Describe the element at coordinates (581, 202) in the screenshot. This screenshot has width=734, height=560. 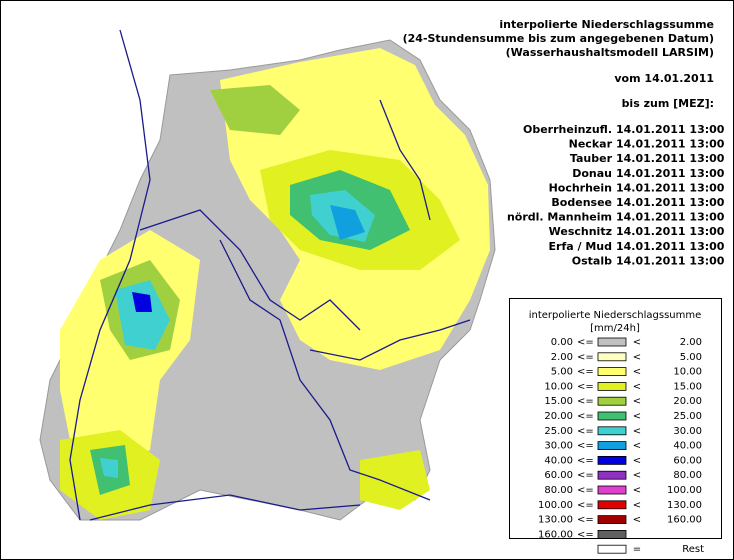
I see `station-name: Bodensee` at that location.